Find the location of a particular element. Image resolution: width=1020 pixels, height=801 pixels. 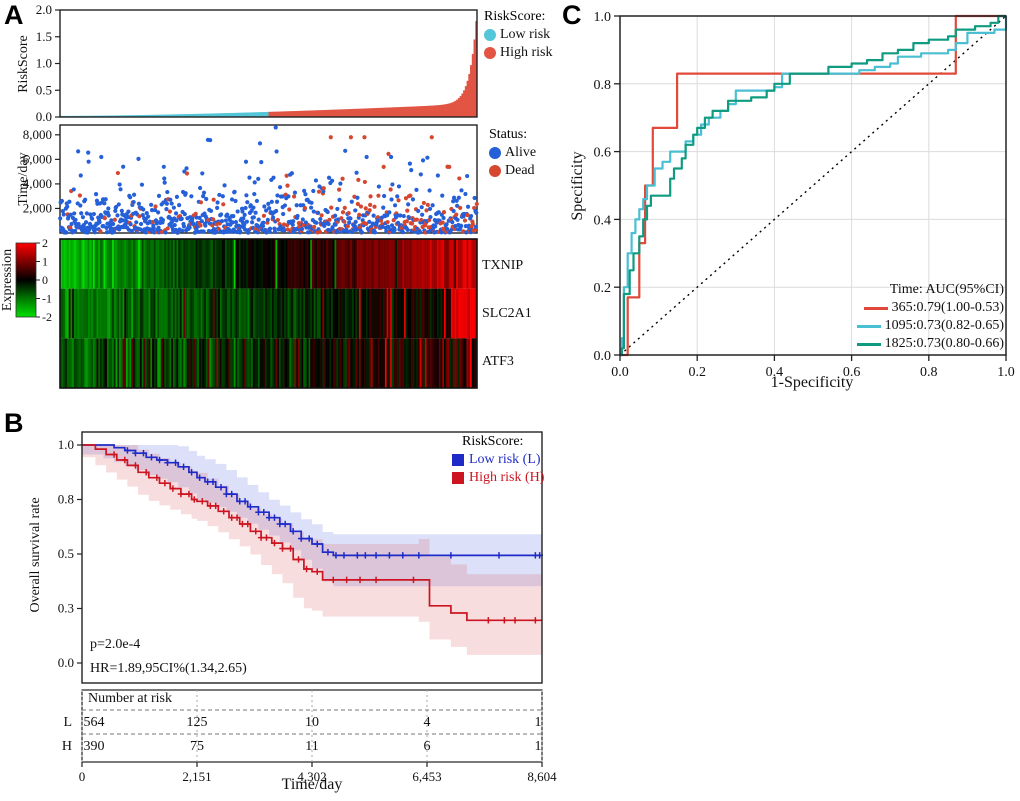

roc-legend-title: Time: AUC(95%CI) is located at coordinates (946, 289).